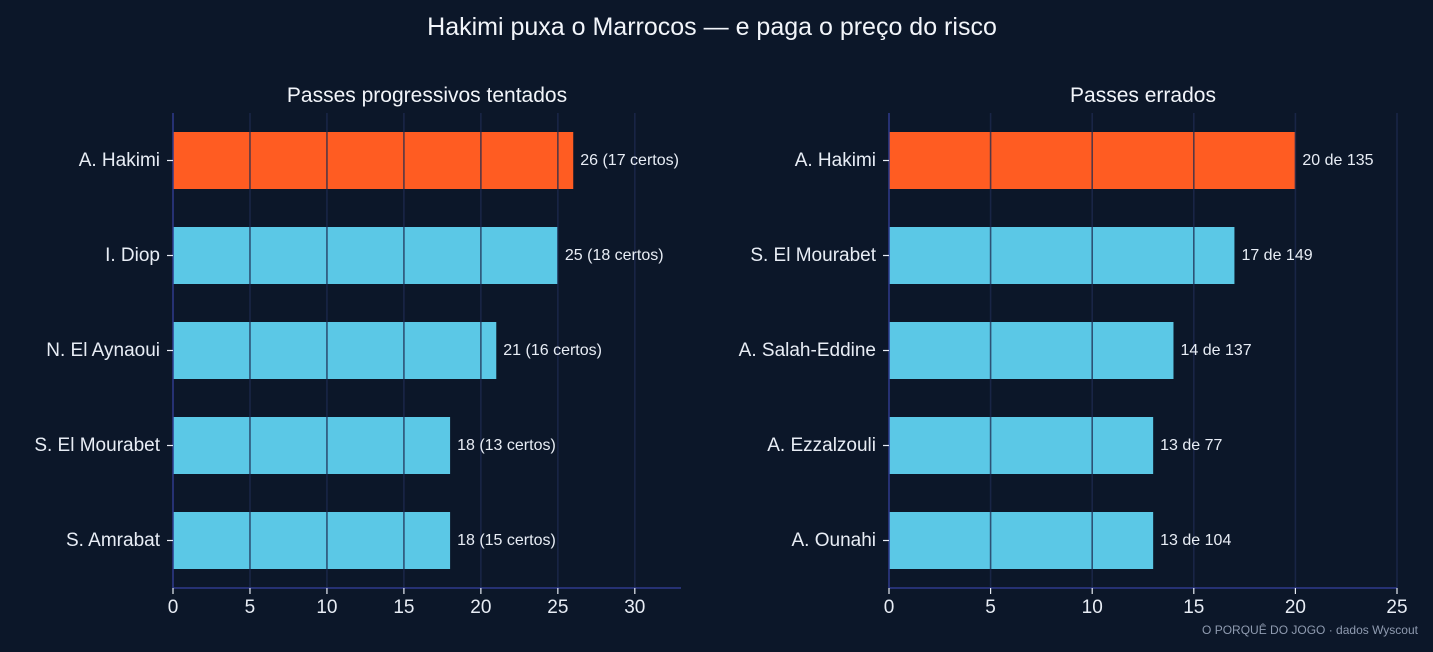 Image resolution: width=1433 pixels, height=652 pixels. I want to click on panel-title: Passes progressivos tentados, so click(427, 95).